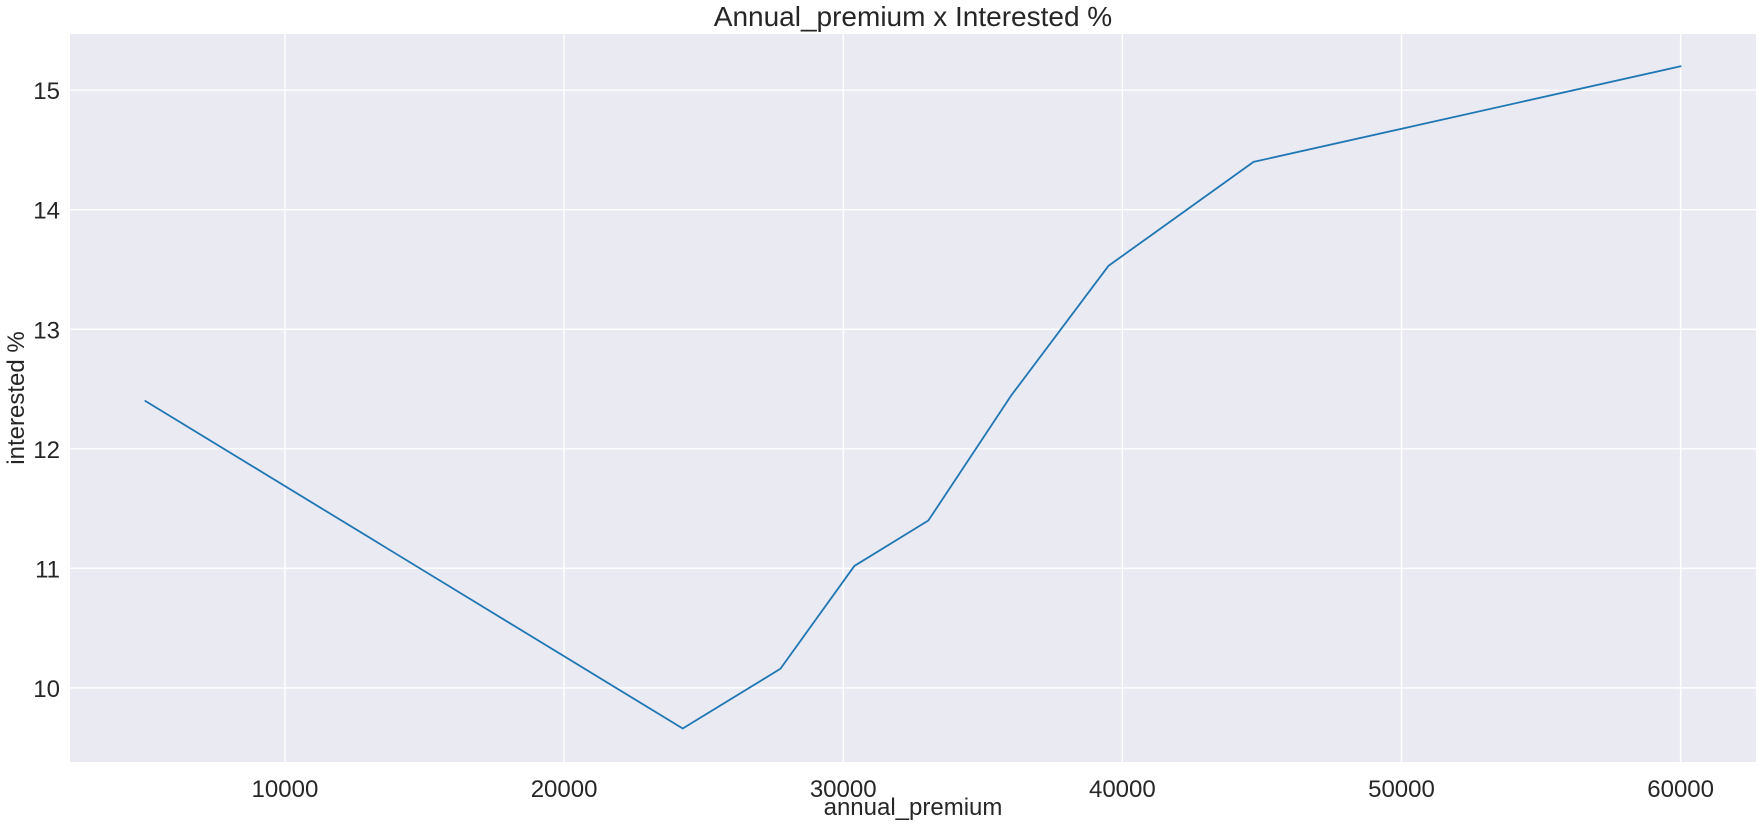 This screenshot has width=1762, height=826. What do you see at coordinates (47, 569) in the screenshot?
I see `y-tick-label: 11` at bounding box center [47, 569].